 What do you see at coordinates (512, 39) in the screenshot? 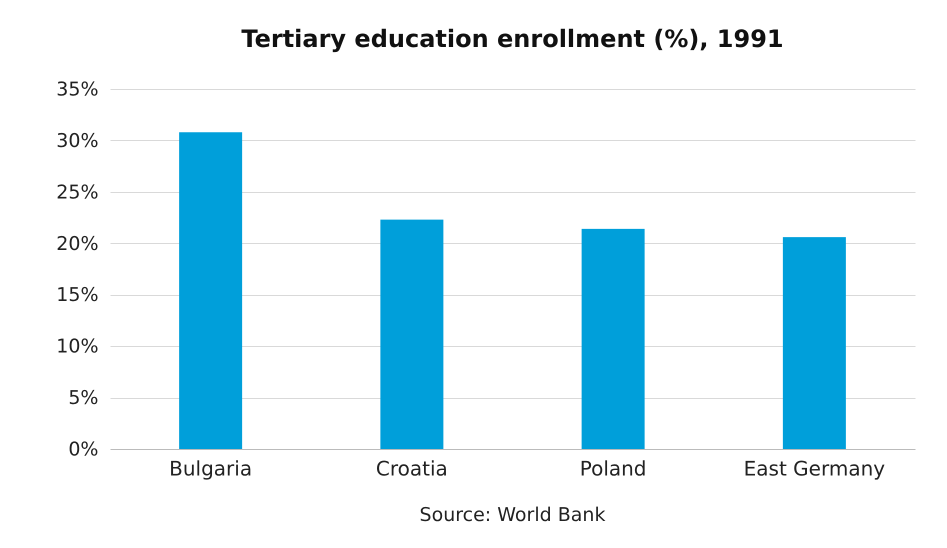
I see `chart-title: Tertiary education enrollment (%), 1991` at bounding box center [512, 39].